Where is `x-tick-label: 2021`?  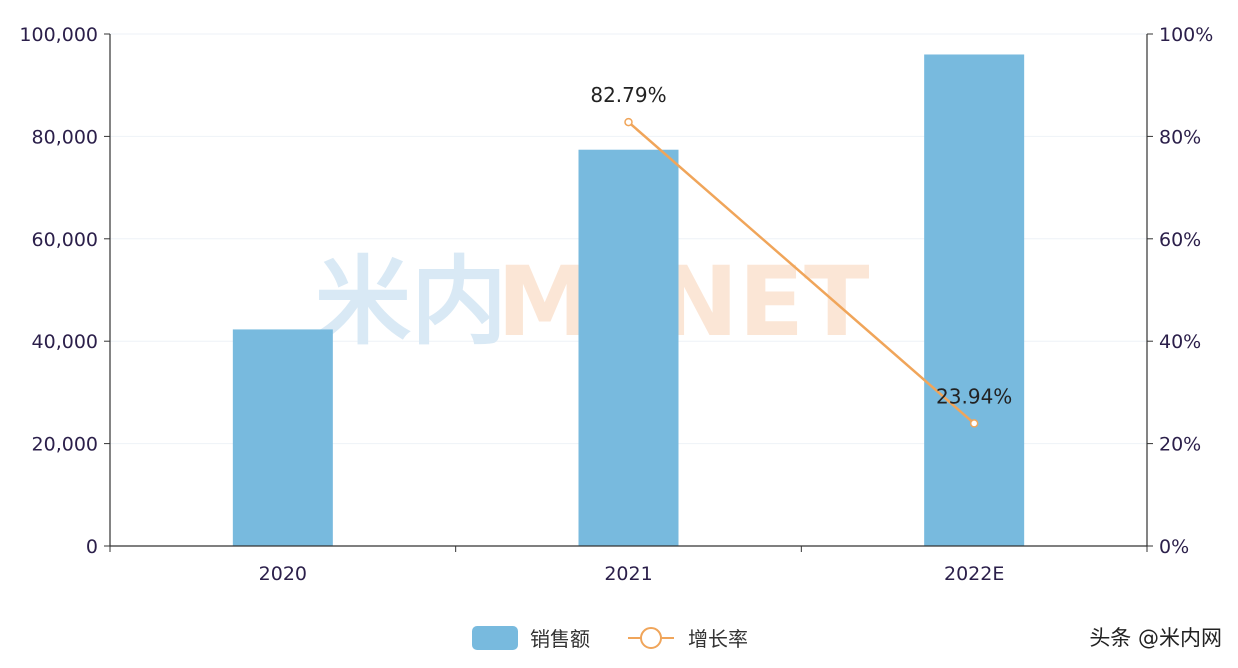 x-tick-label: 2021 is located at coordinates (628, 574).